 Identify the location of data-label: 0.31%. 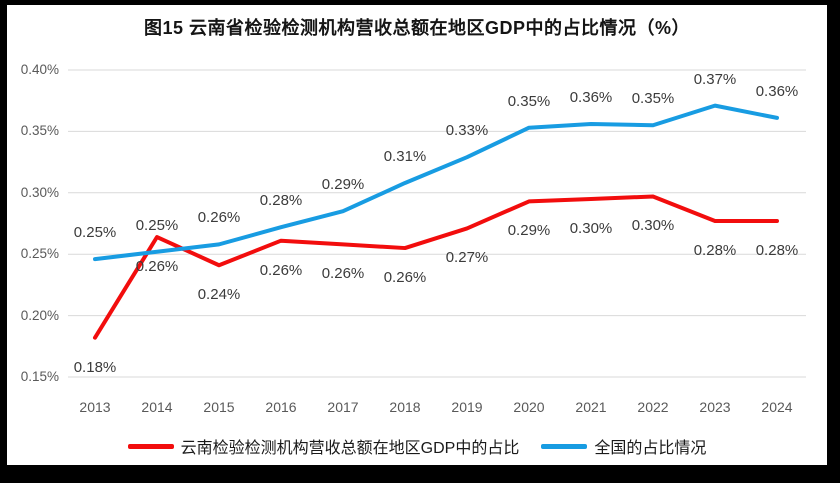
(405, 156).